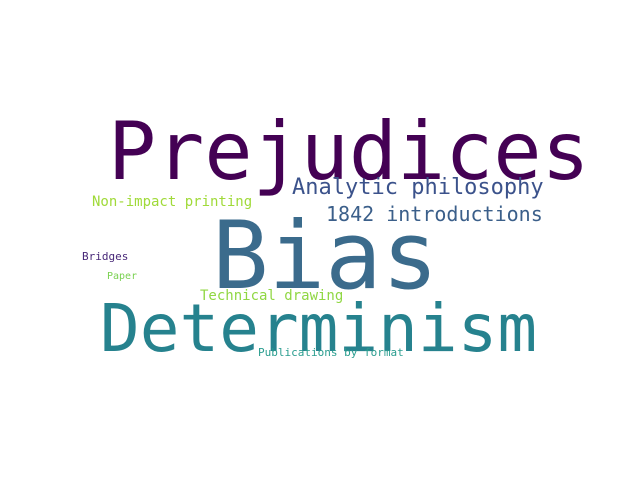  I want to click on word-prejudices: Prejudices, so click(349, 151).